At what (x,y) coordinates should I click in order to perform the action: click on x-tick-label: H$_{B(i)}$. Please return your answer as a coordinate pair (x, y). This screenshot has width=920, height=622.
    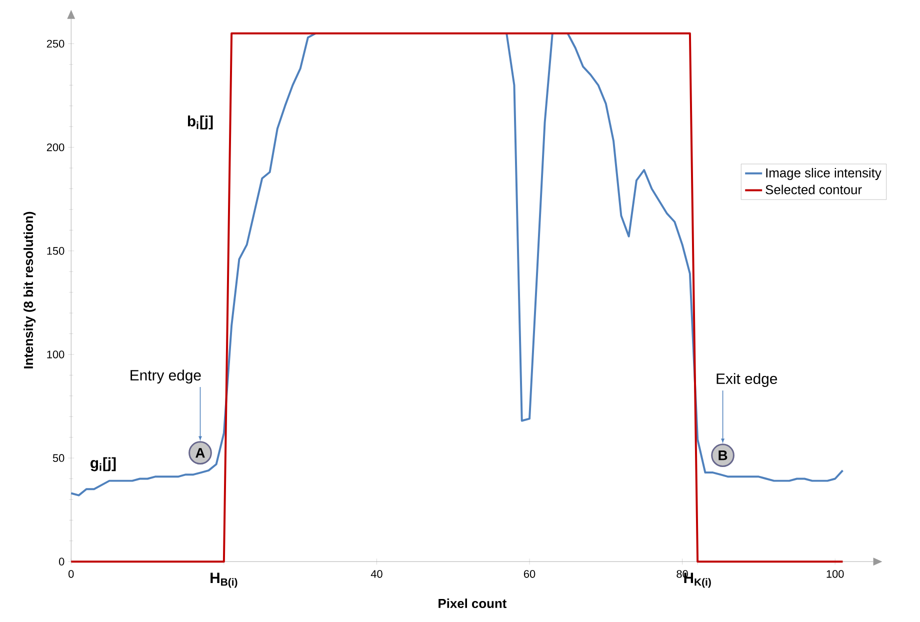
    Looking at the image, I should click on (224, 580).